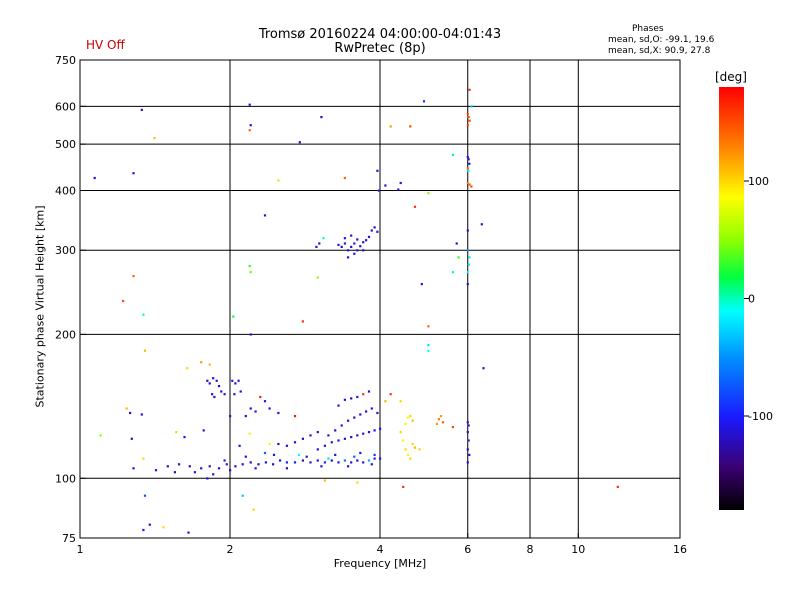 The height and width of the screenshot is (600, 800). I want to click on y-tick-label: 200, so click(65, 334).